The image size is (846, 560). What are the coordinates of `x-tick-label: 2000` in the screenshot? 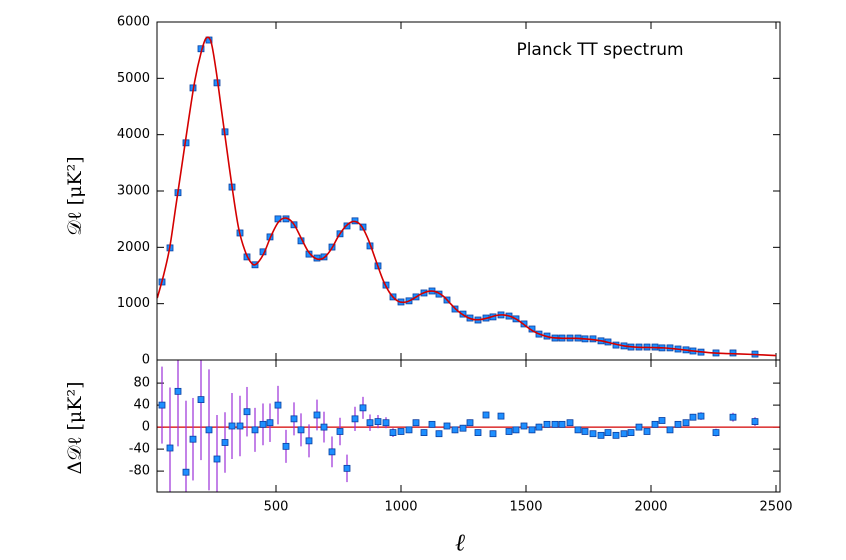 It's located at (650, 507).